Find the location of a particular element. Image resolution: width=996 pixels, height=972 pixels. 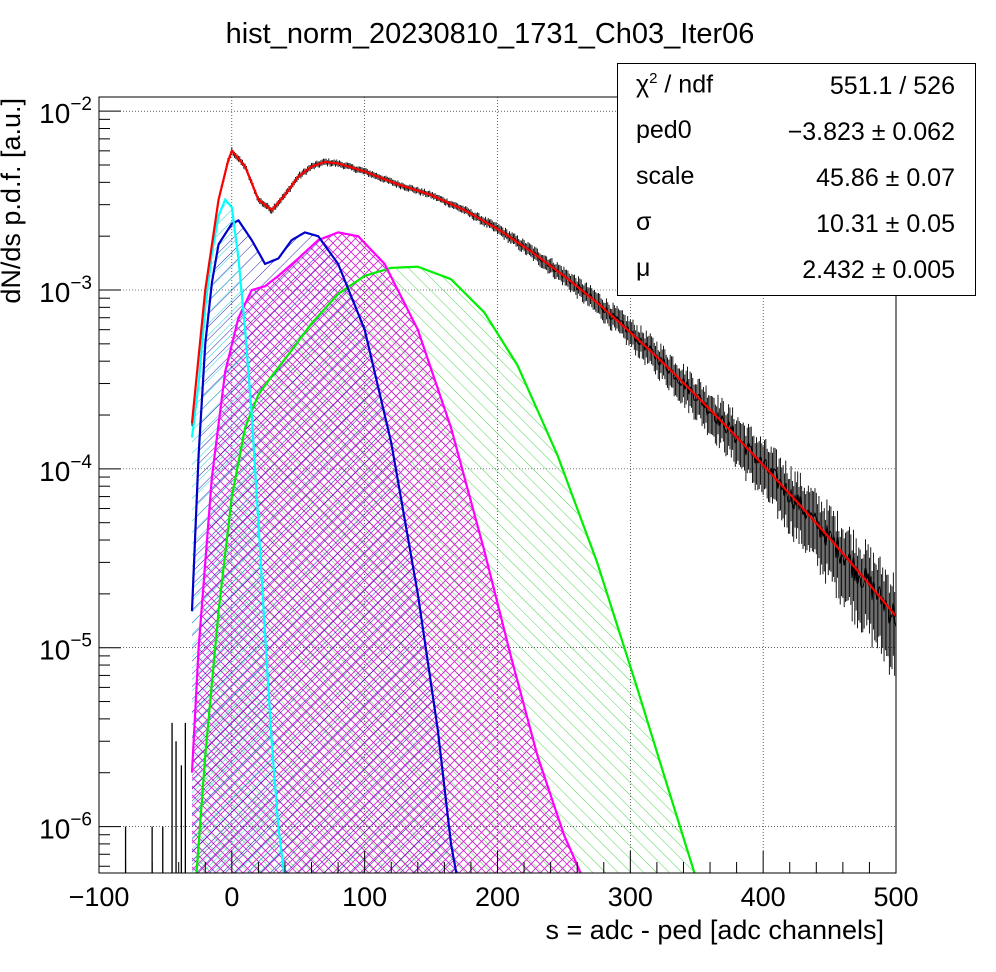

y-tick-label-2: 10⁻⁴ is located at coordinates (65, 469).